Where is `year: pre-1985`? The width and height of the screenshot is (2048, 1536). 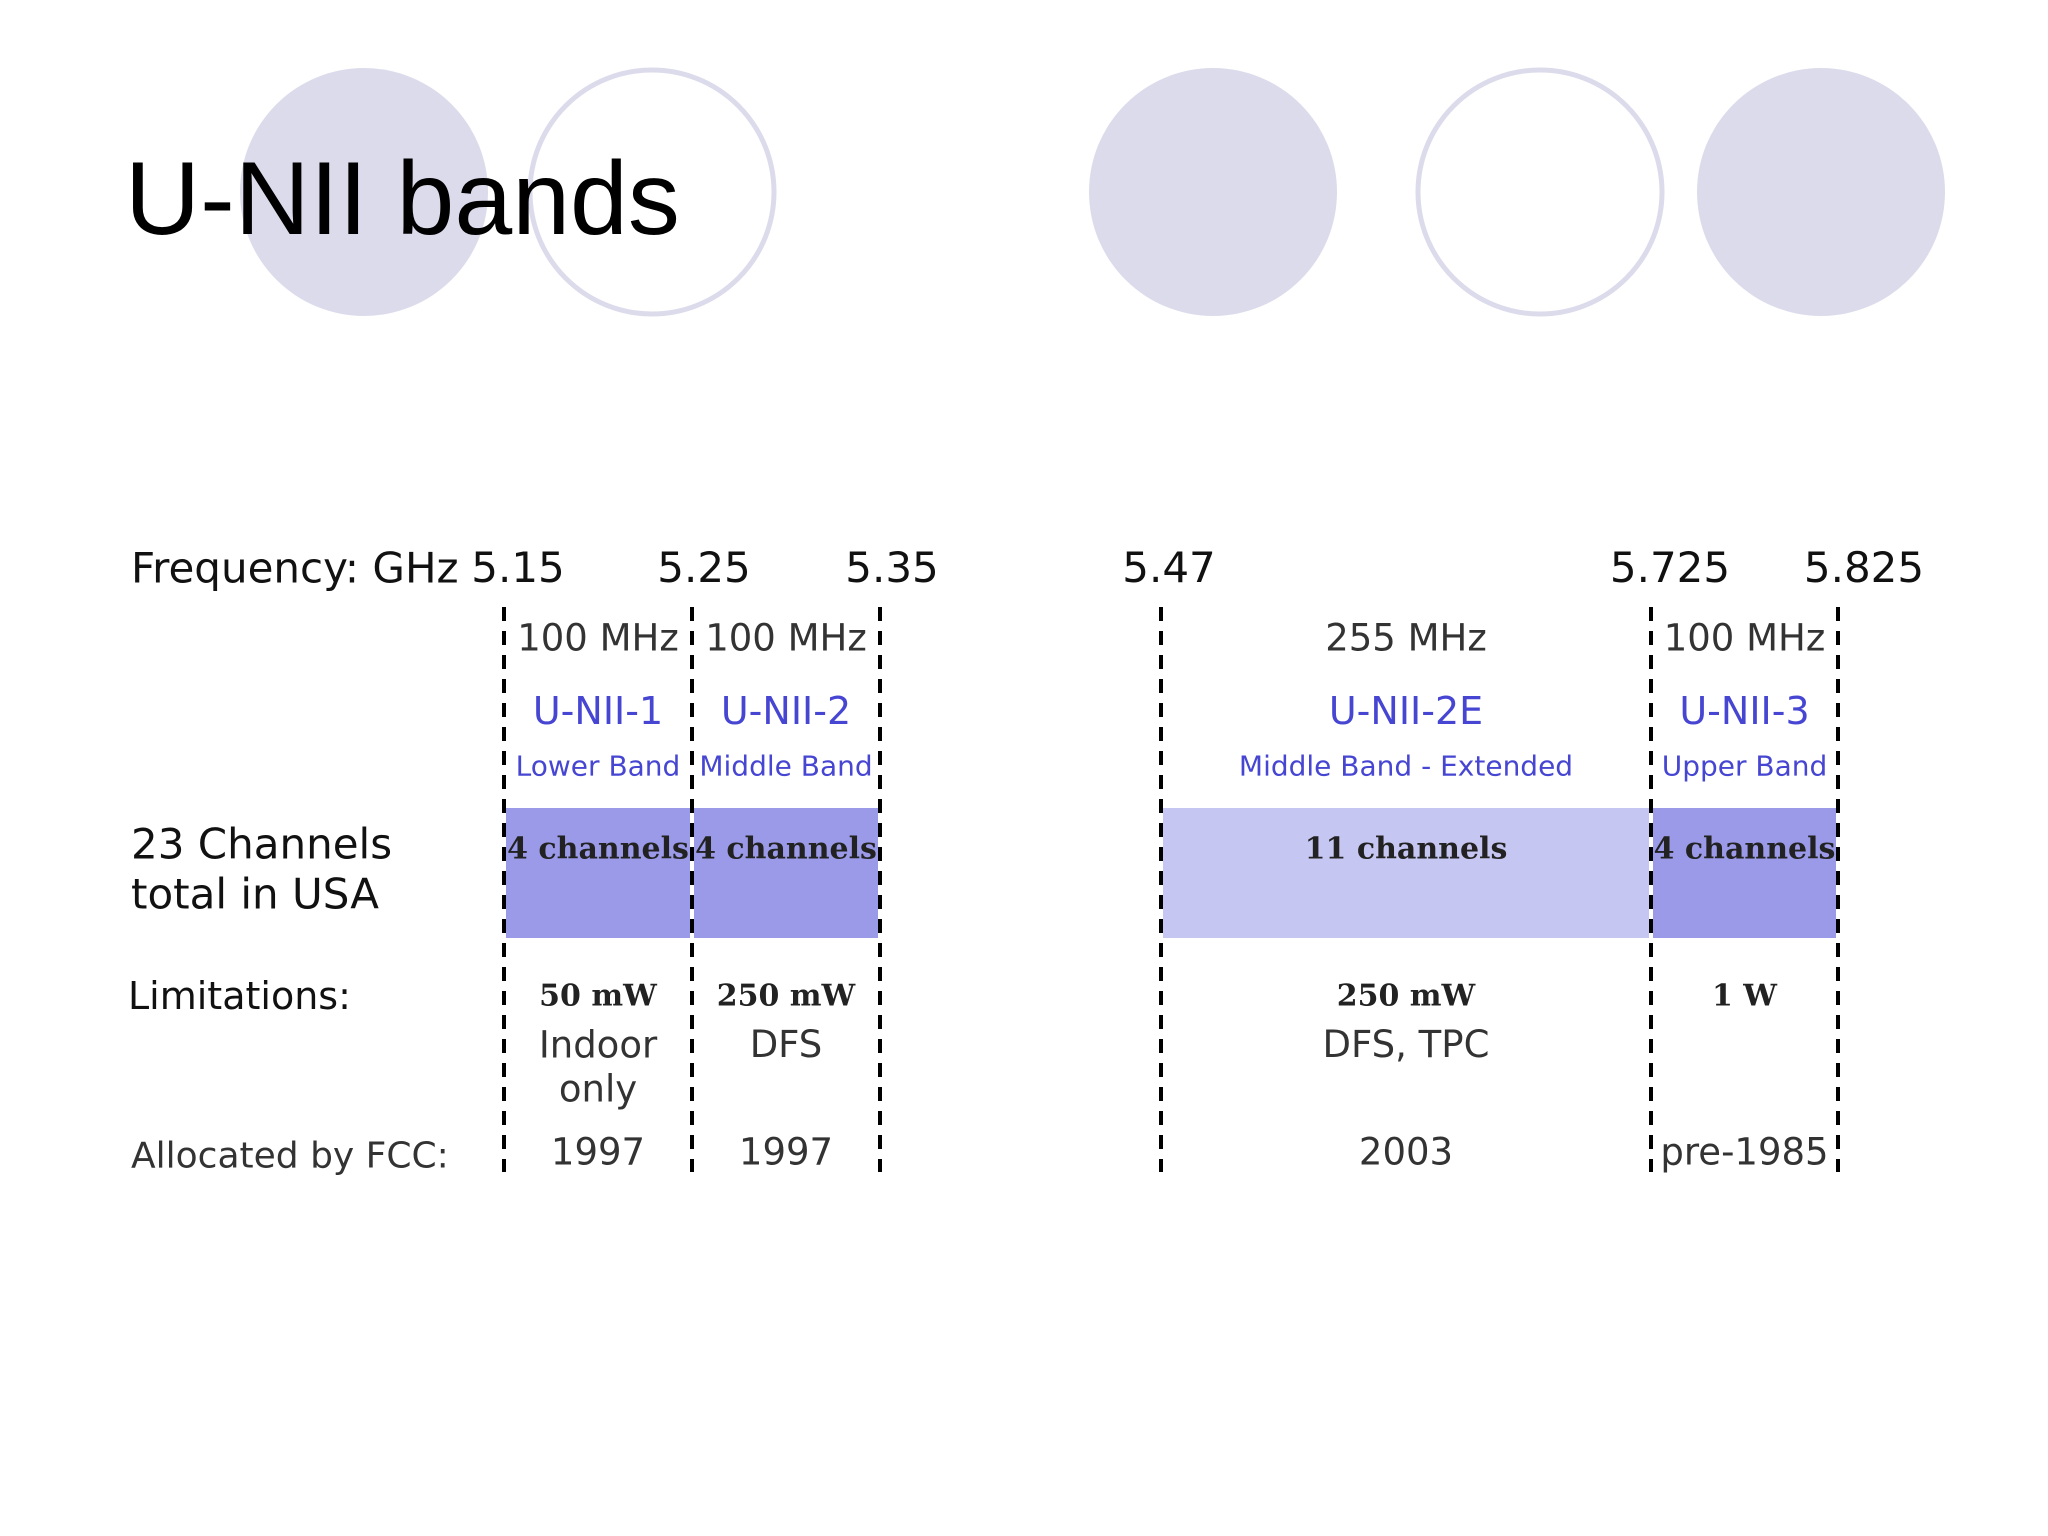
year: pre-1985 is located at coordinates (1744, 1152).